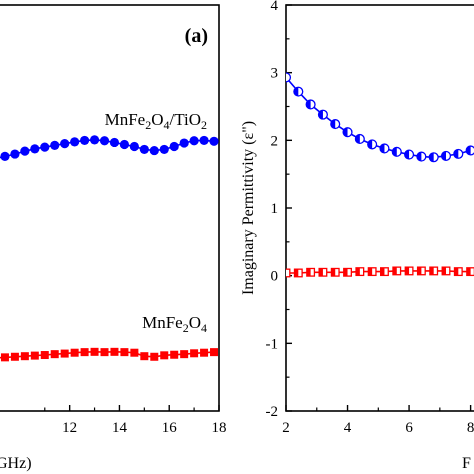 The width and height of the screenshot is (474, 474). I want to click on left-x-ticks: 12 14 16 18, so click(135, 420).